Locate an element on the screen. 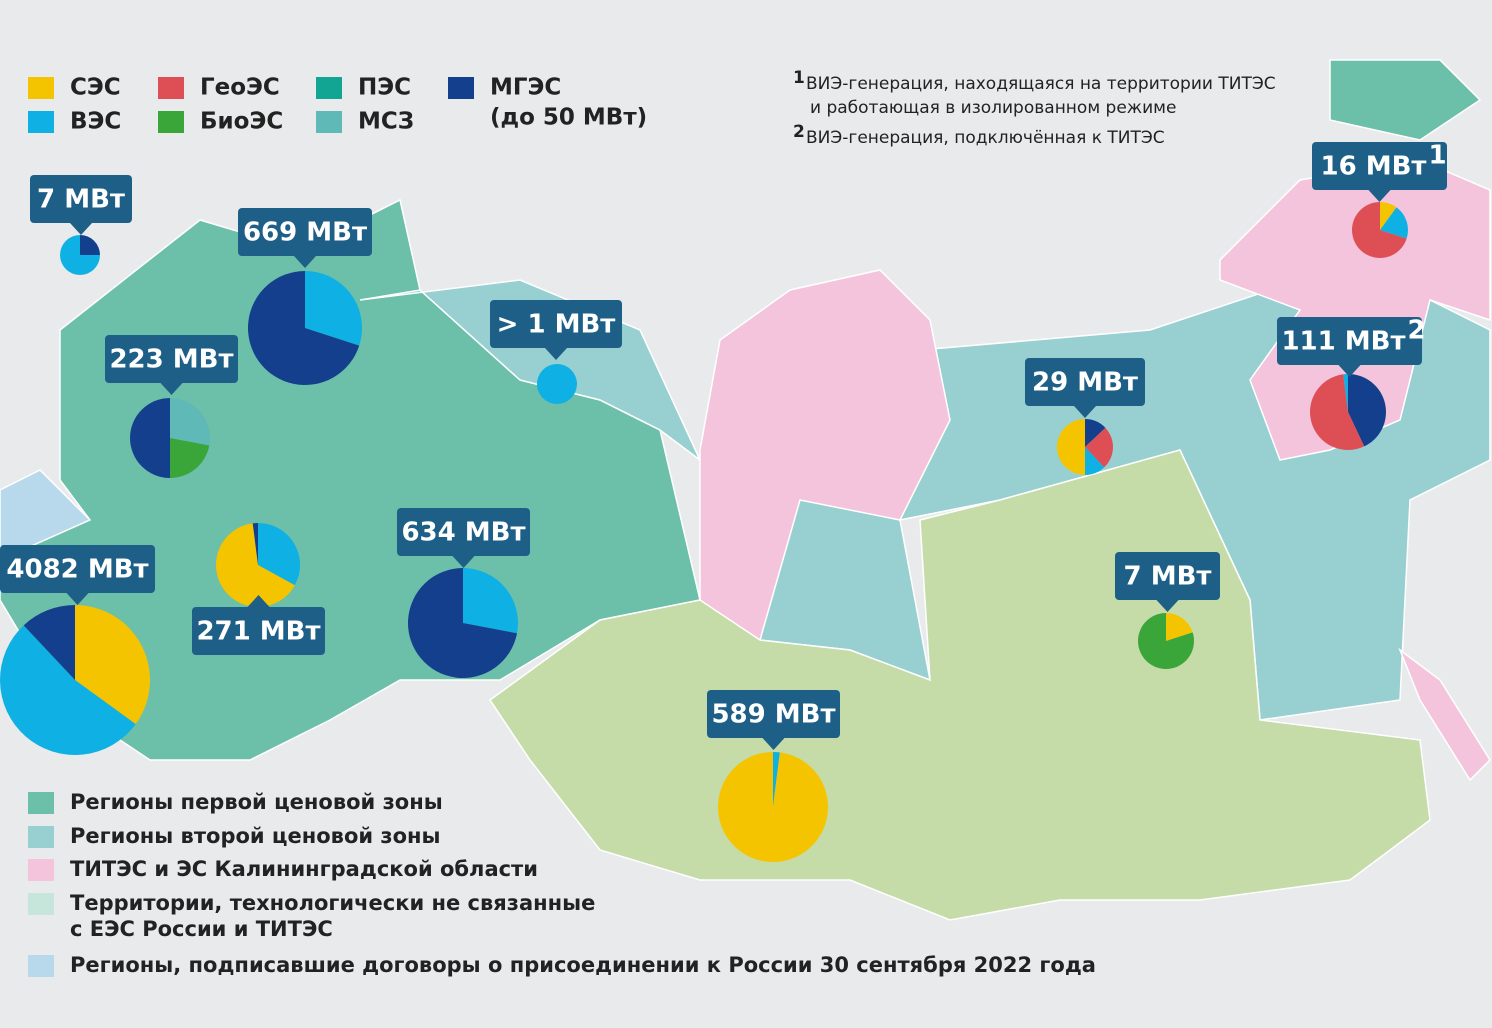 The height and width of the screenshot is (1028, 1492). legend-label: ВЭС is located at coordinates (95, 122).